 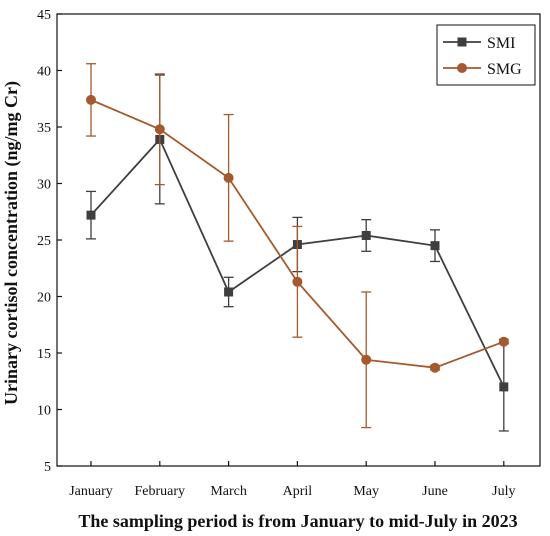 I want to click on x-tick-label: February, so click(x=160, y=491).